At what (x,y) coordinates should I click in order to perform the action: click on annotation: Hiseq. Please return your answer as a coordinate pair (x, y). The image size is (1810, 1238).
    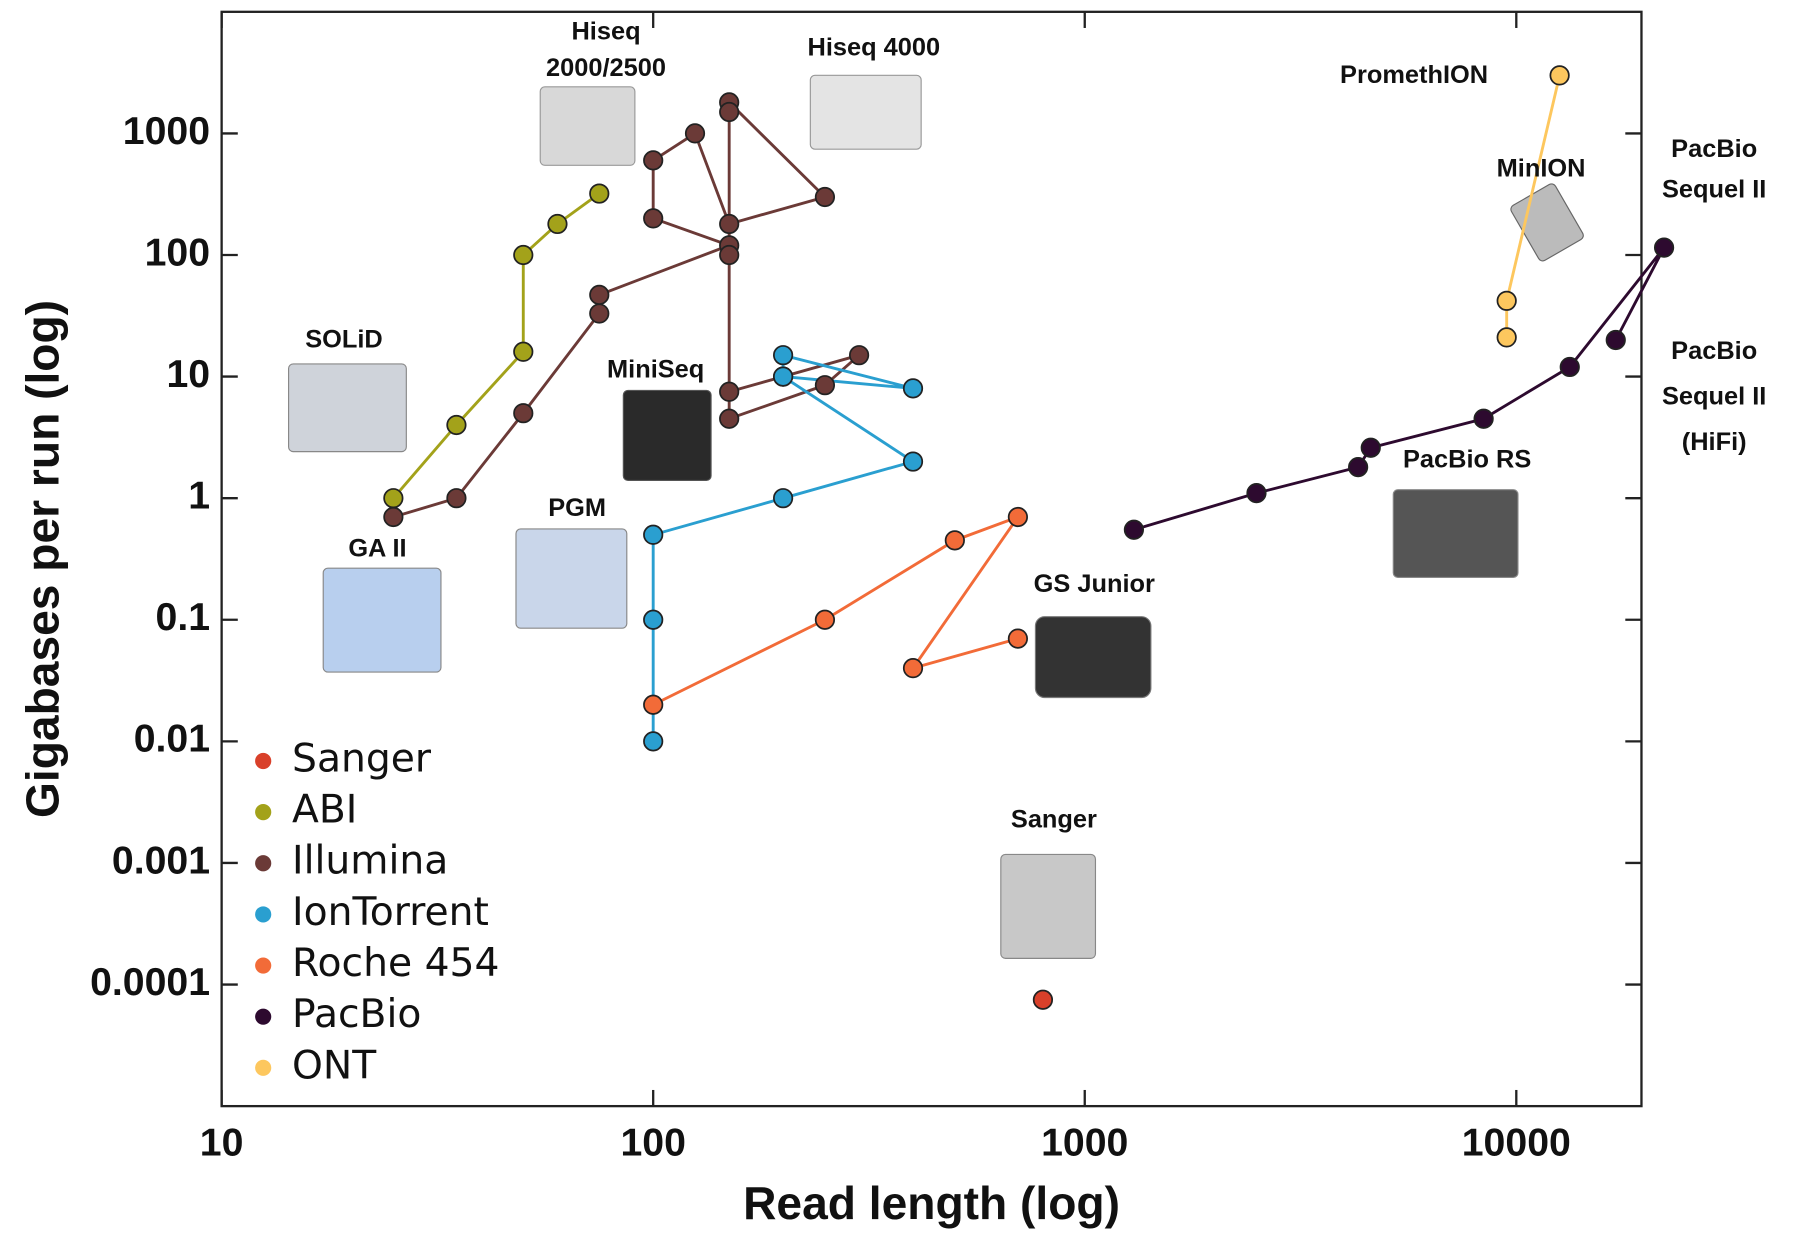
    Looking at the image, I should click on (605, 31).